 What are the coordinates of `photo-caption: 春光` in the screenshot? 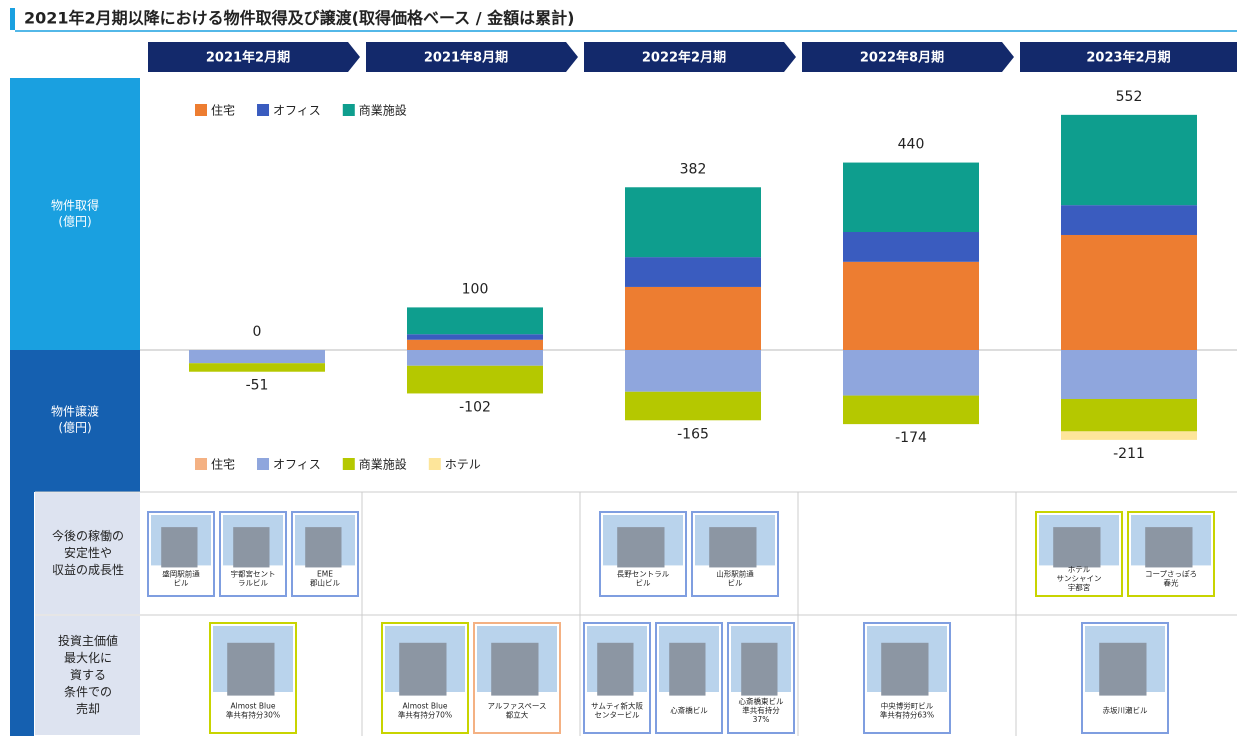 It's located at (1172, 583).